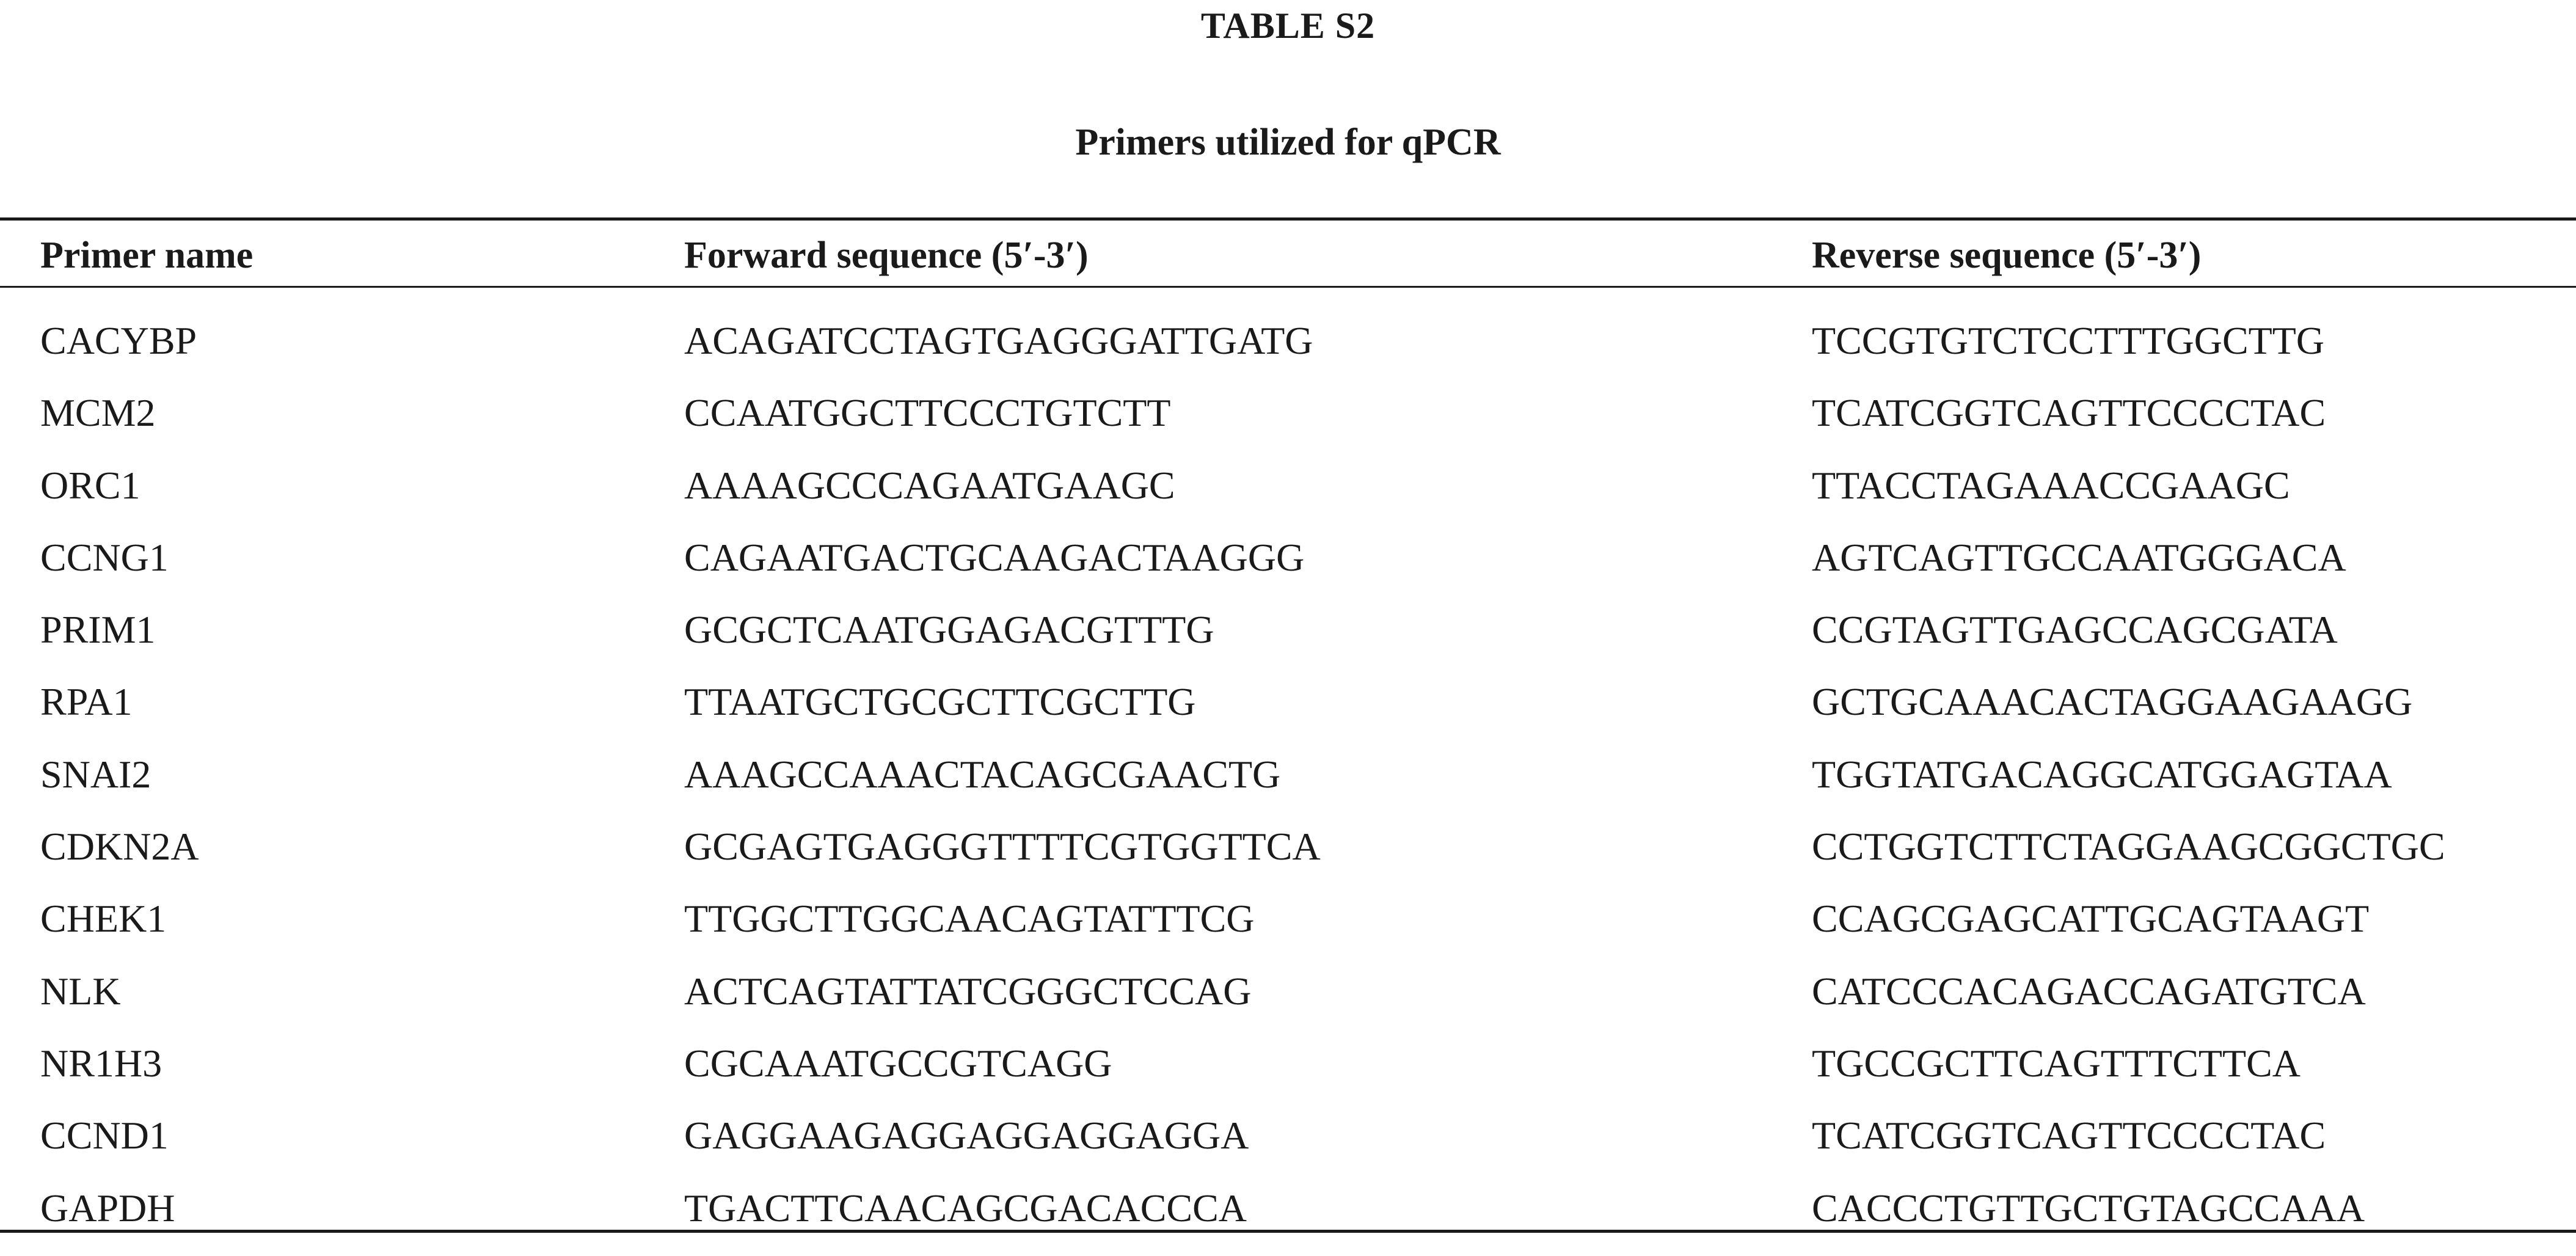  Describe the element at coordinates (103, 919) in the screenshot. I see `primer-name-cell: CHEK1` at that location.